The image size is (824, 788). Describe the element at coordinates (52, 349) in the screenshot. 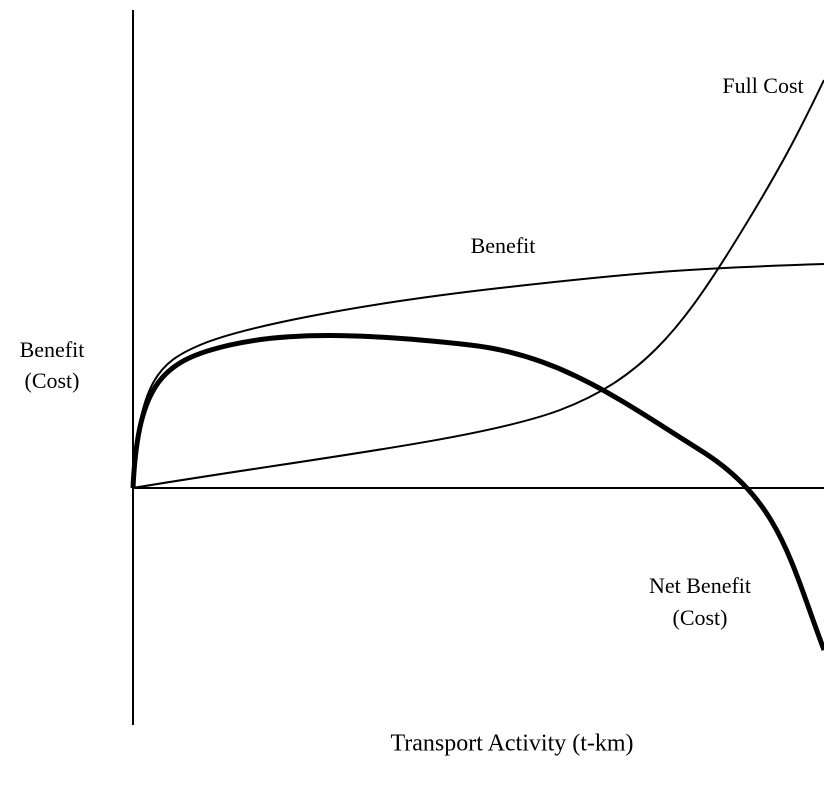

I see `y-axis-label: Benefit` at that location.